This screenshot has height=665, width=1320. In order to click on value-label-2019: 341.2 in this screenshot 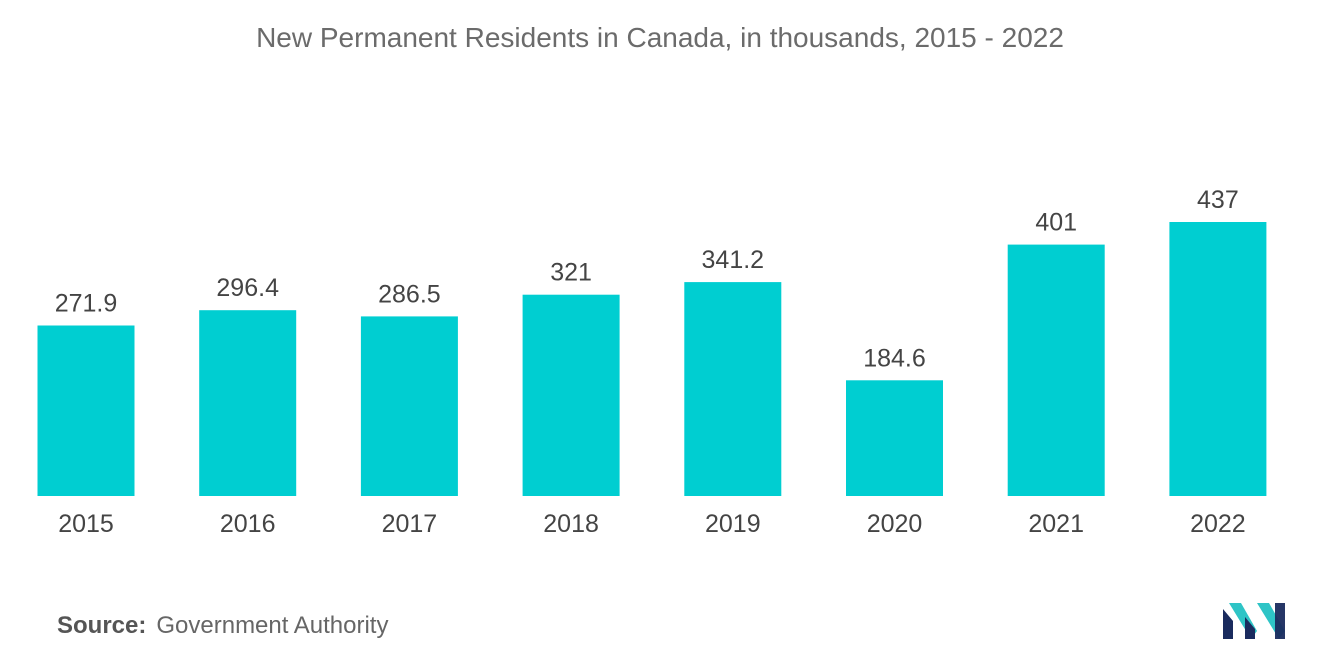, I will do `click(733, 260)`.